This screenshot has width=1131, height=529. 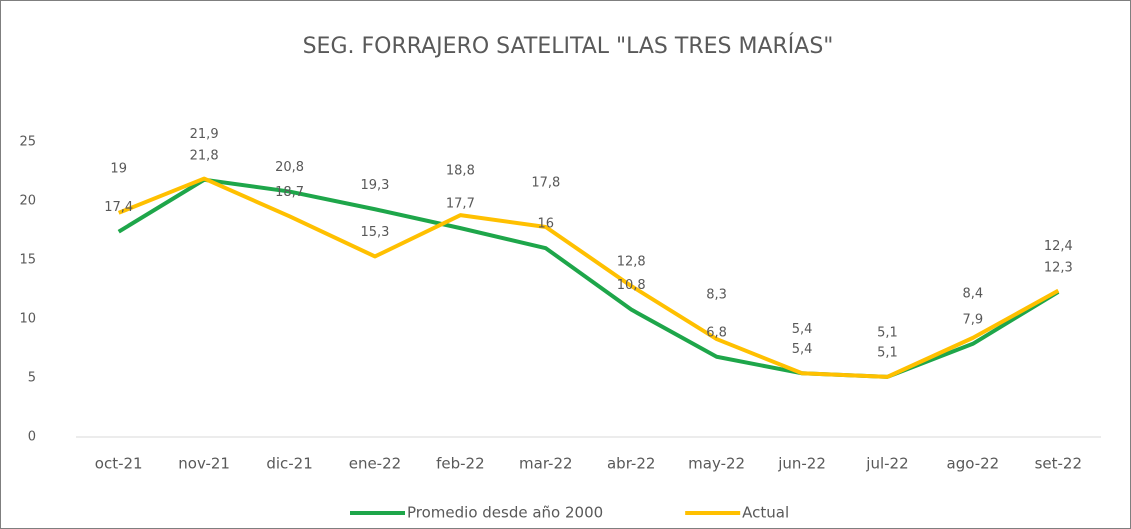 I want to click on data-label: 19,3, so click(x=374, y=185).